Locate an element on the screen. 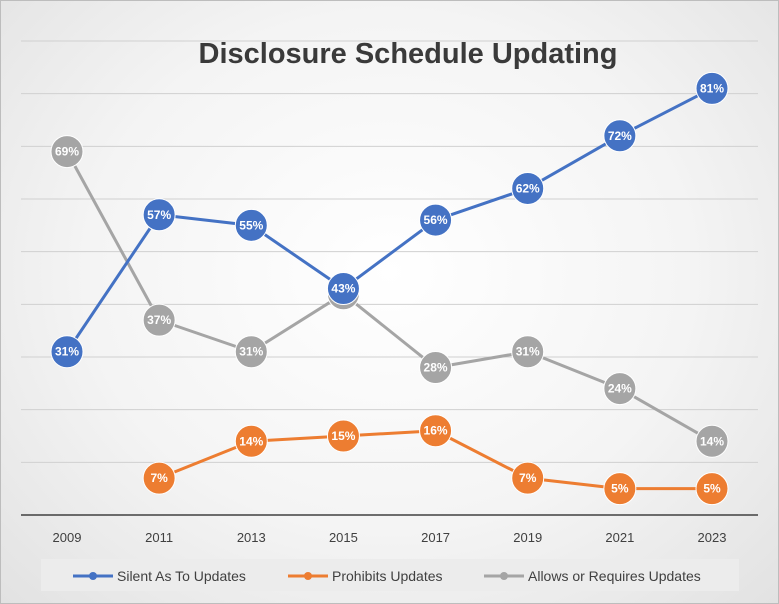 This screenshot has height=604, width=779. legend-box is located at coordinates (390, 575).